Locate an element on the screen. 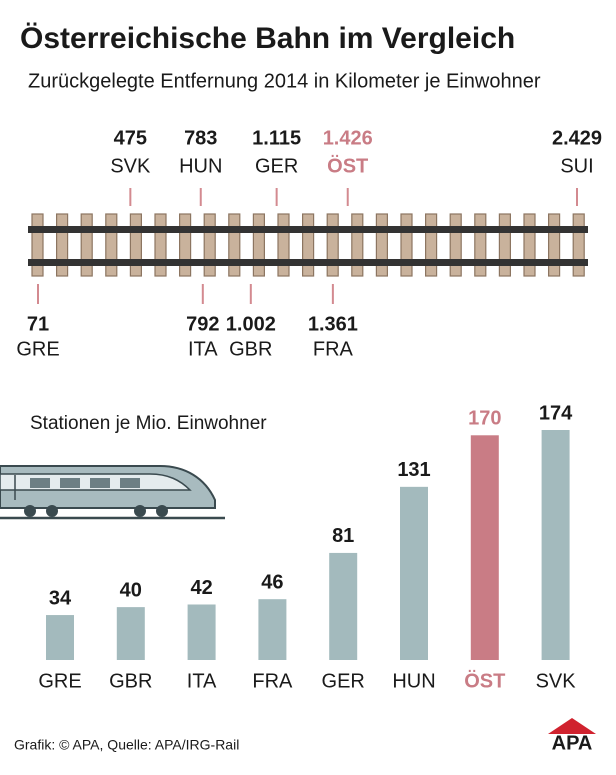  x-tick-label: GER is located at coordinates (343, 681).